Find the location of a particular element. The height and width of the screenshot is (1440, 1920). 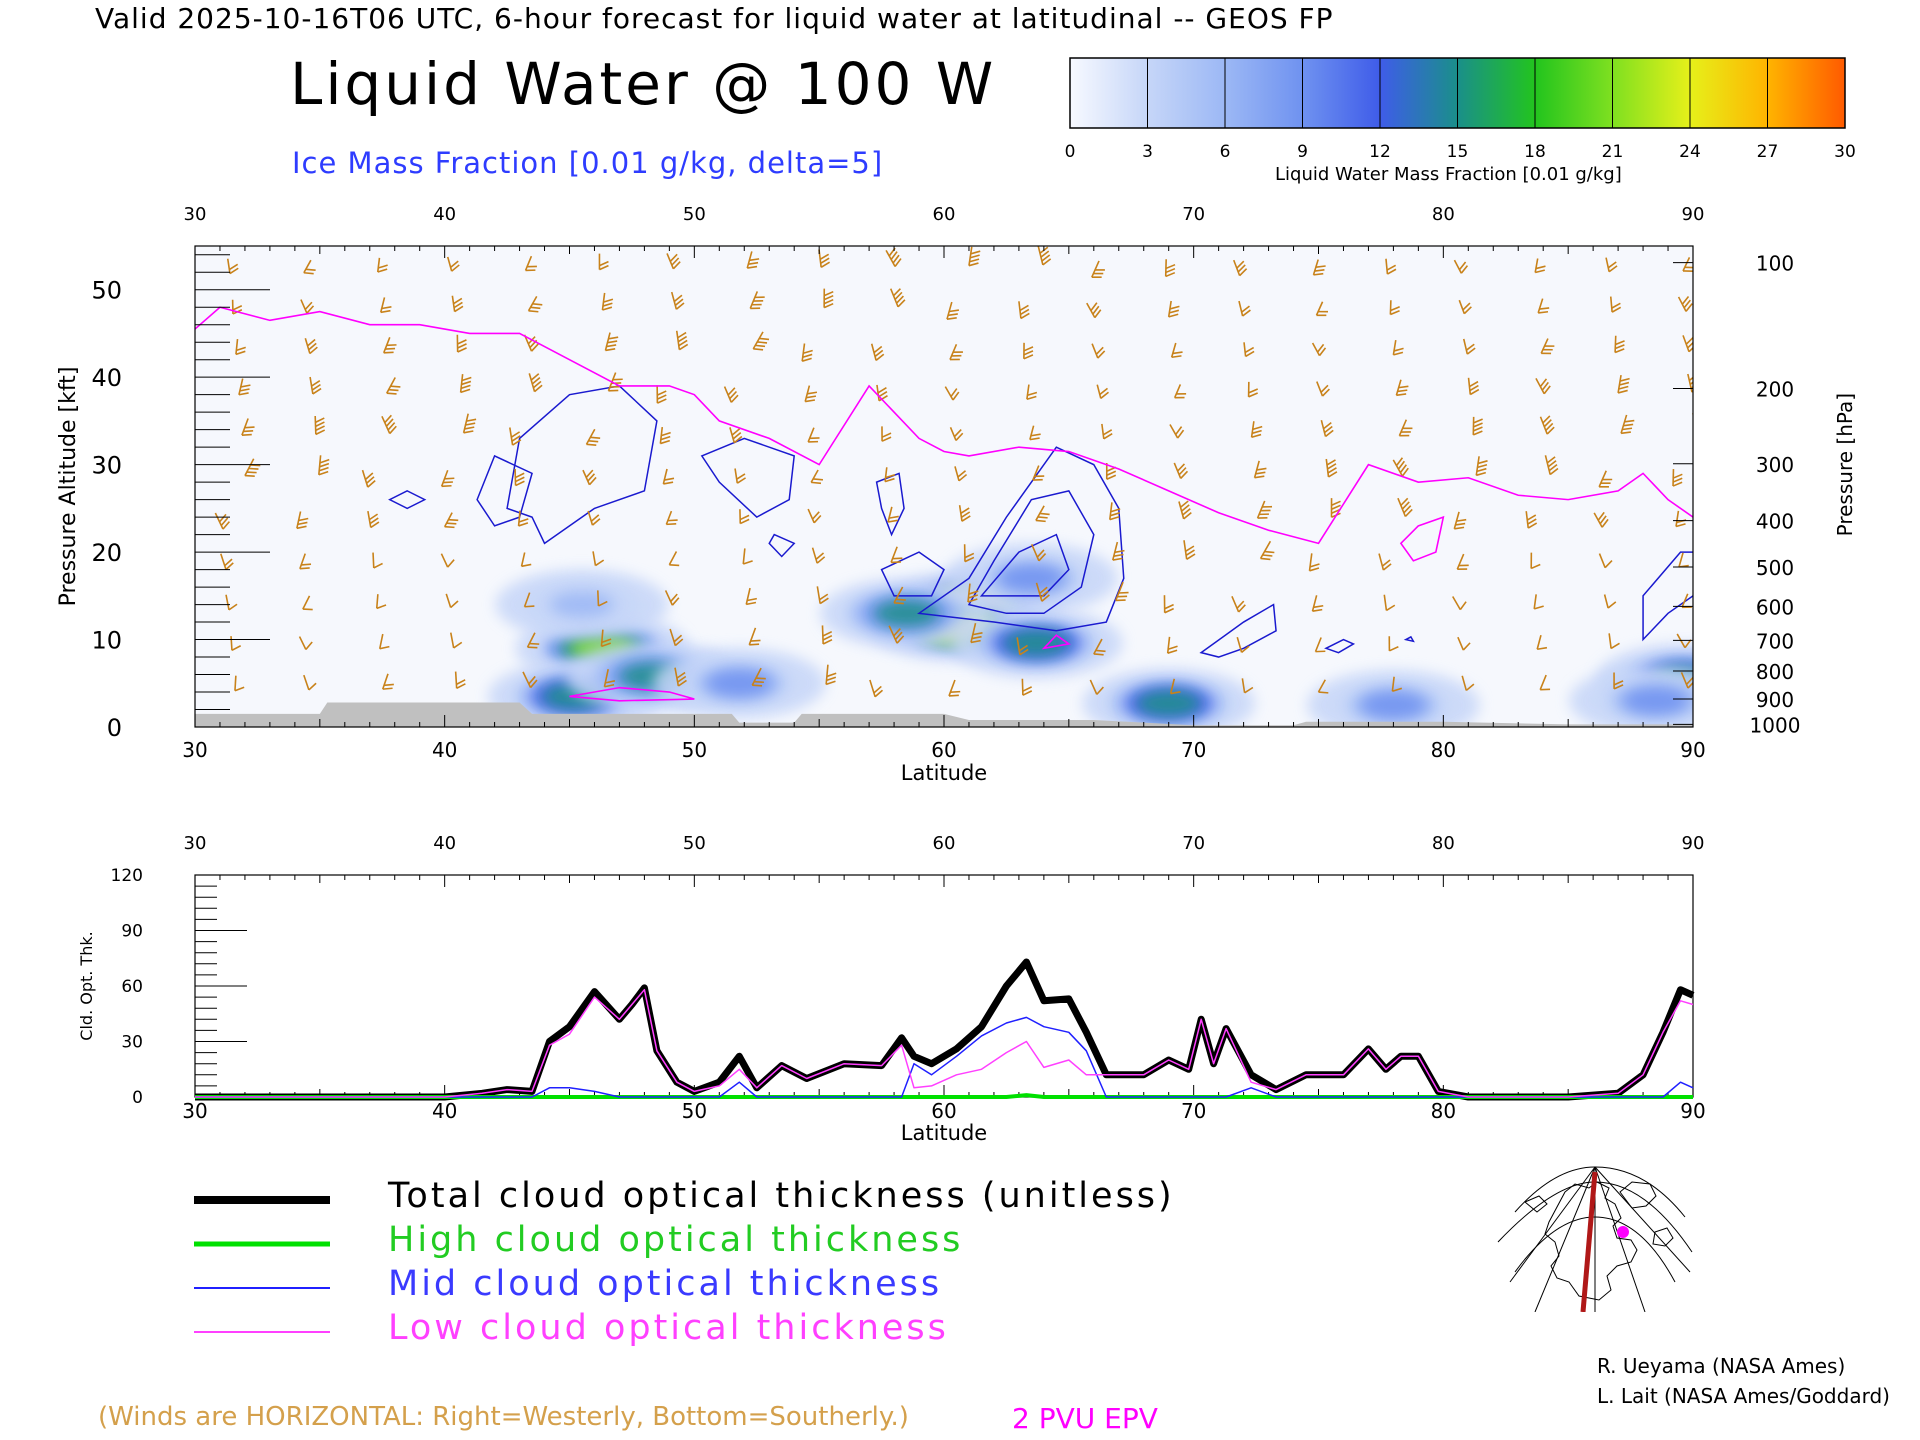

x-tick-label-top: 70 is located at coordinates (1193, 214).